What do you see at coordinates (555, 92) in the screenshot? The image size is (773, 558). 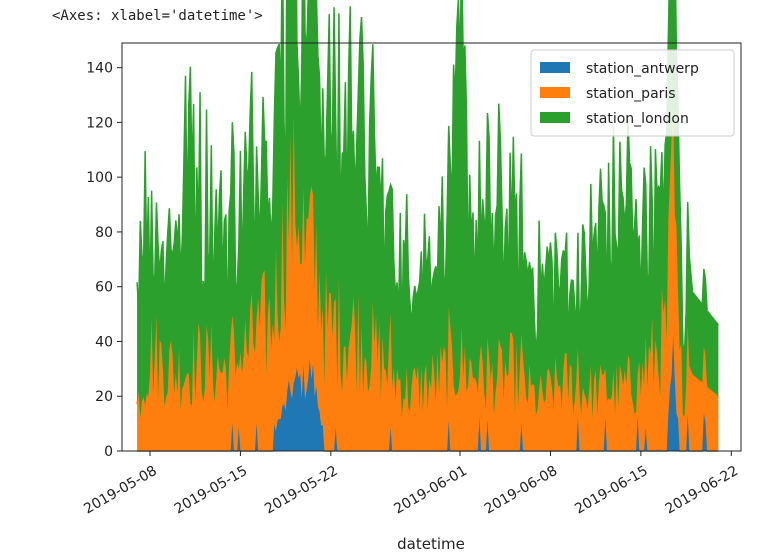 I see `legend-swatch-station_paris` at bounding box center [555, 92].